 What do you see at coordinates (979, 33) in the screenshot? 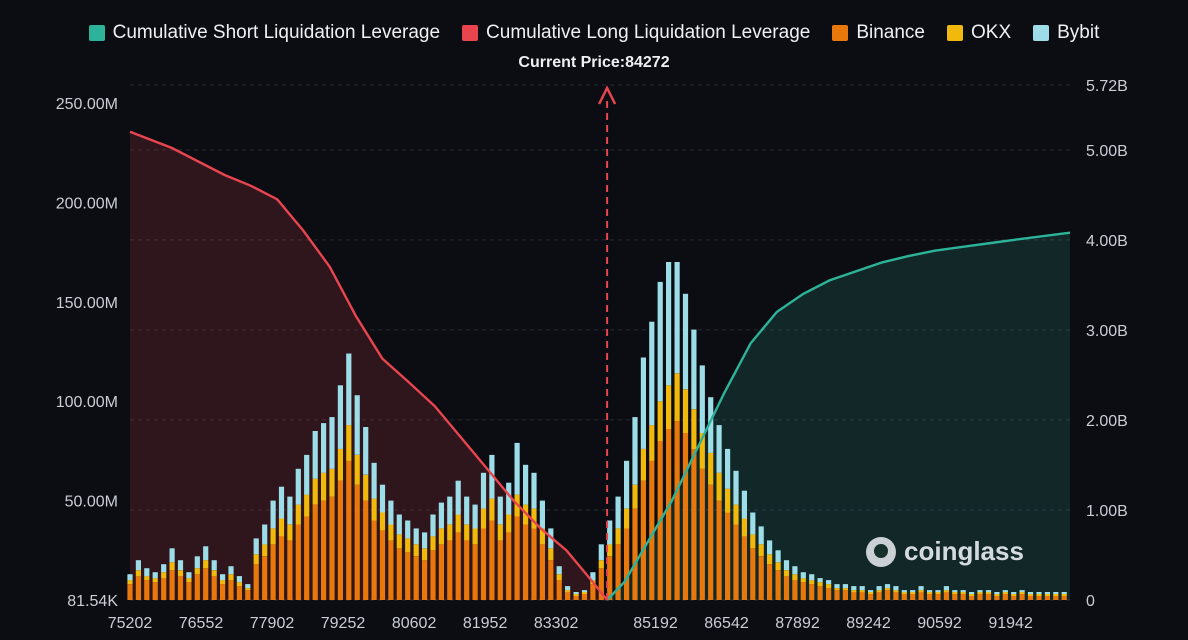
I see `legend-item-okx: OKX` at bounding box center [979, 33].